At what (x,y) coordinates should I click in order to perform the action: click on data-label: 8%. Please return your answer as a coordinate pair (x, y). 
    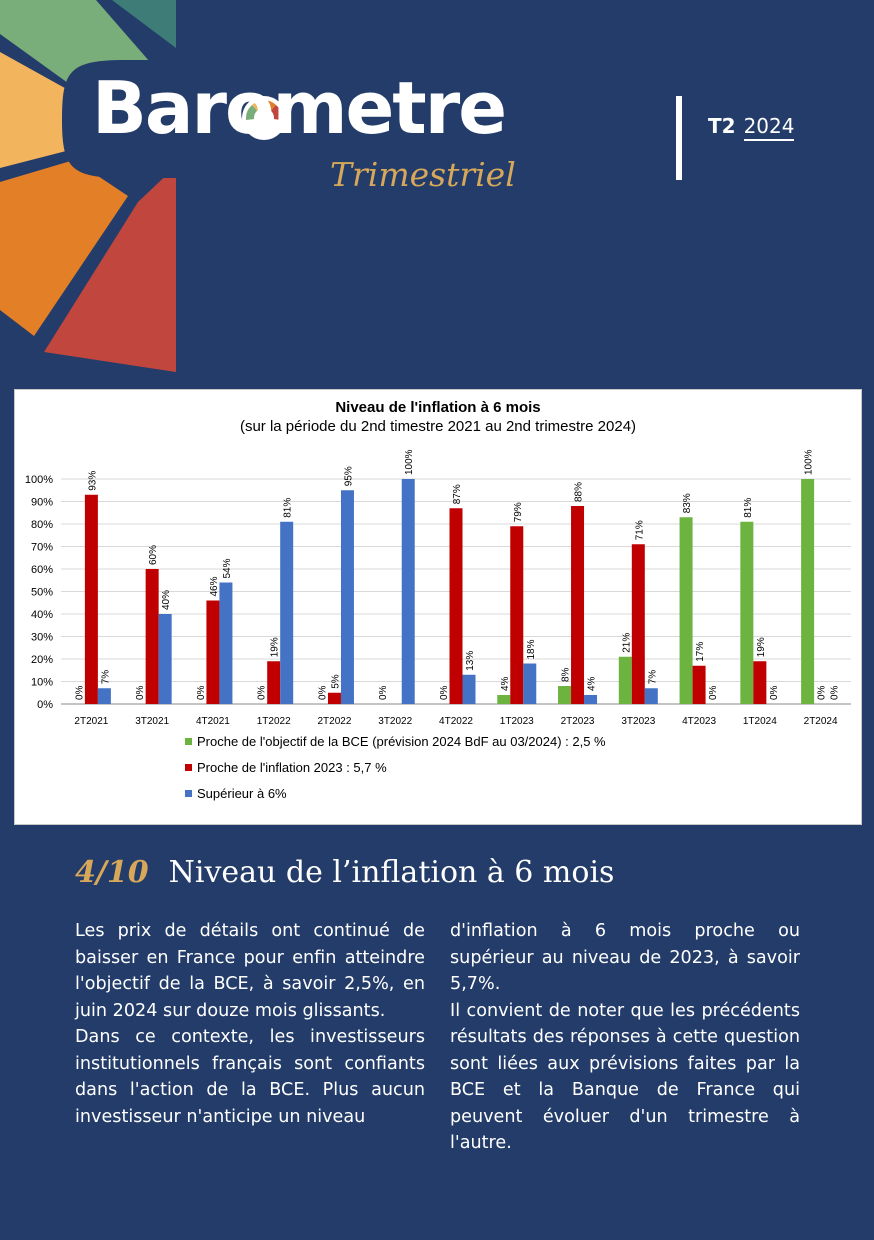
    Looking at the image, I should click on (566, 674).